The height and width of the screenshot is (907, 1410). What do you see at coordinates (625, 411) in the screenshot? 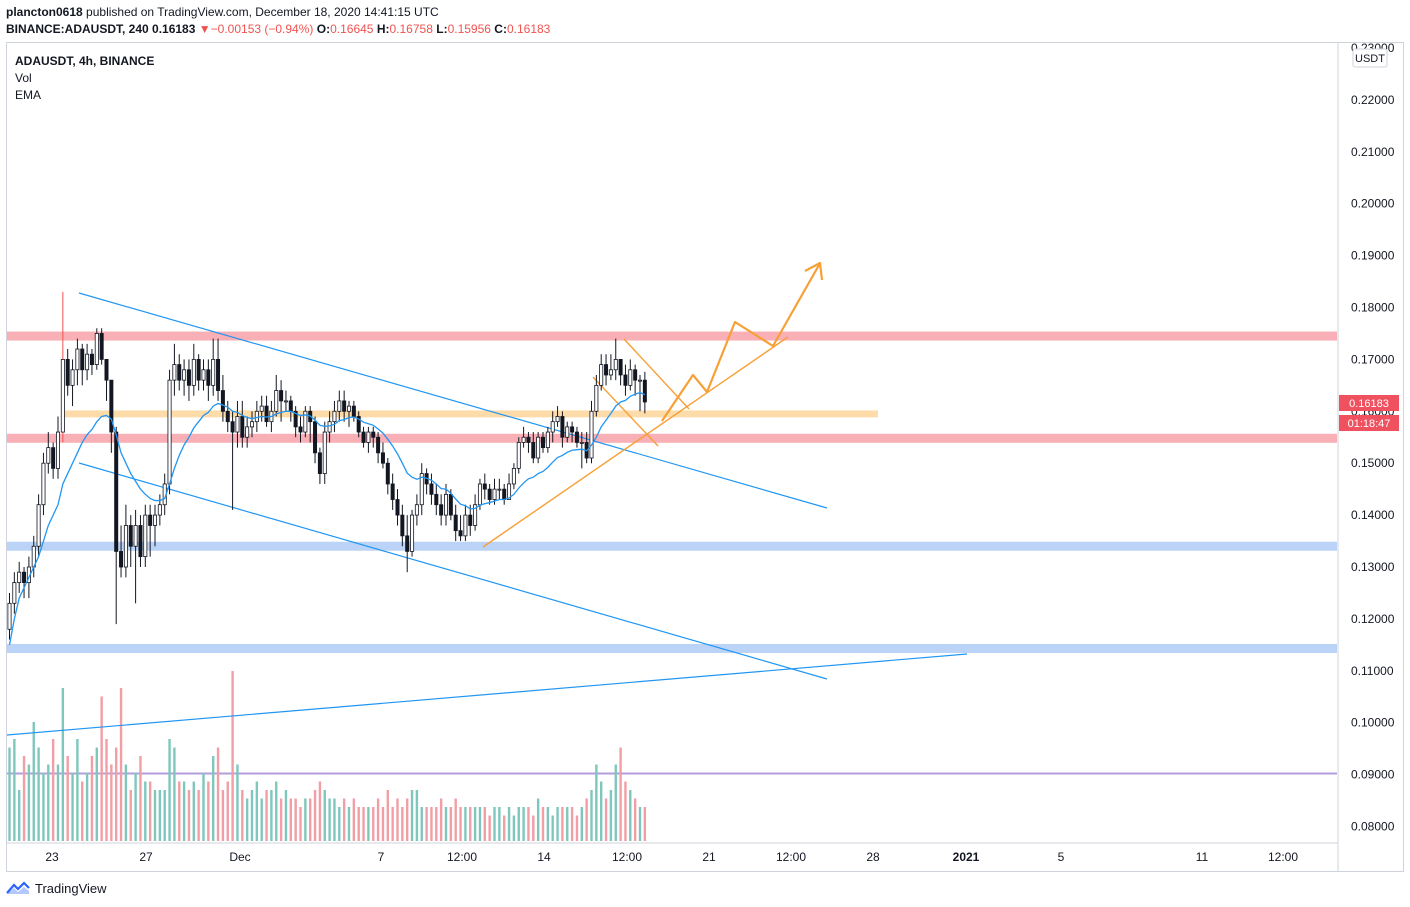
I see `flag-lower-line` at bounding box center [625, 411].